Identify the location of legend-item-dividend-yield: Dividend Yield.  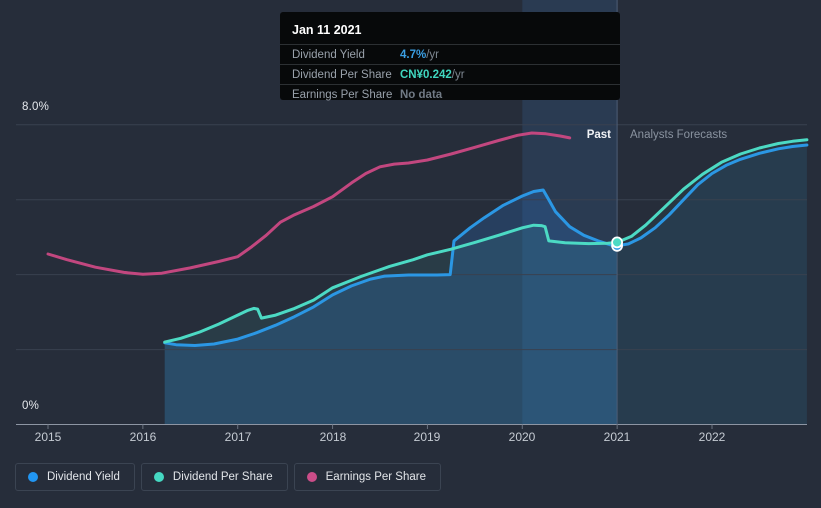
(75, 477).